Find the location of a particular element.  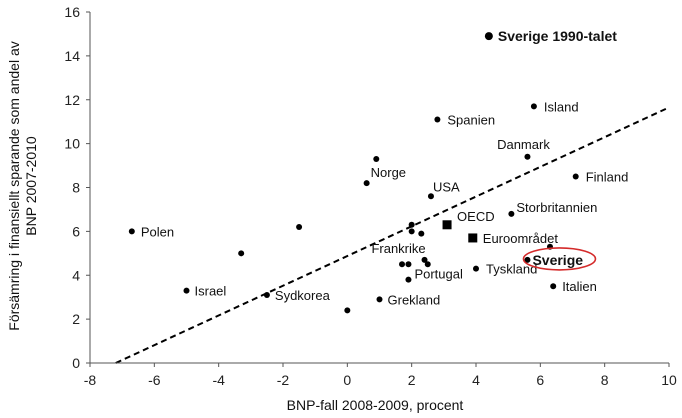

y-tick-label: 0 is located at coordinates (76, 363).